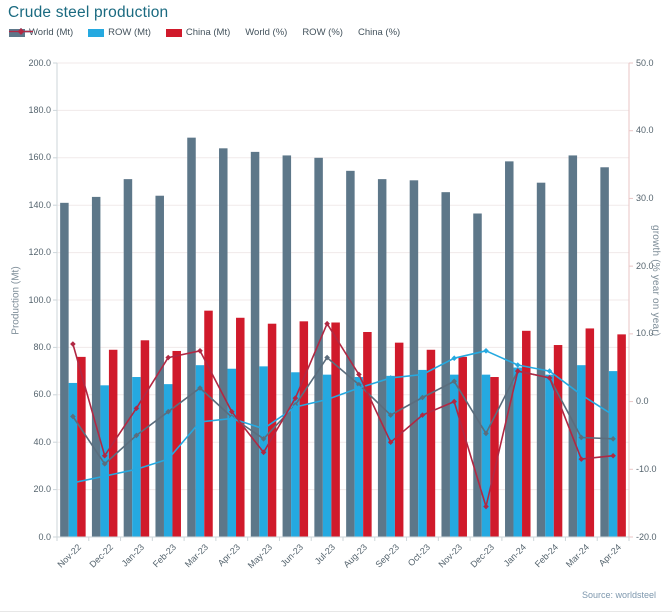 The width and height of the screenshot is (672, 612). What do you see at coordinates (646, 536) in the screenshot?
I see `y-axis-right-tick: -20.0` at bounding box center [646, 536].